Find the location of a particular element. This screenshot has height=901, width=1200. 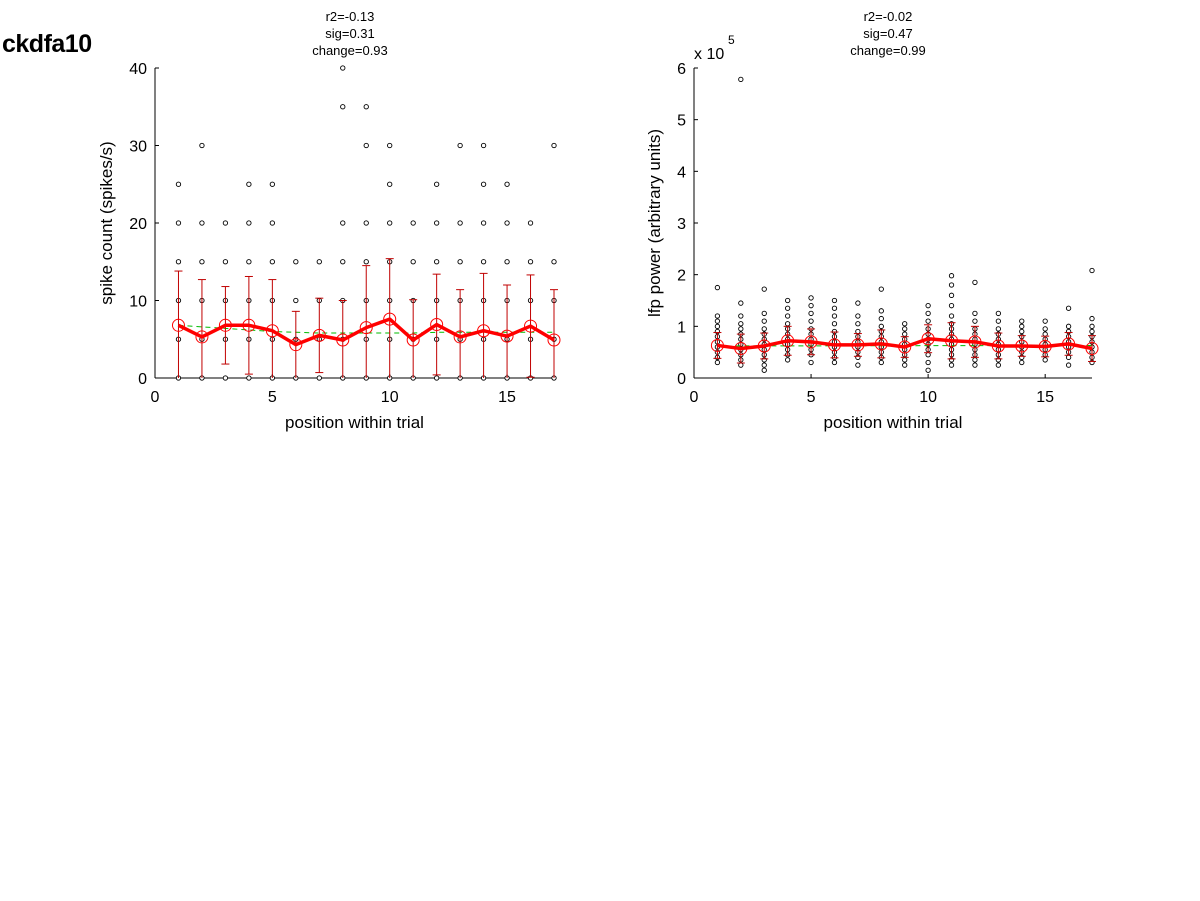

y-tick-label: 10 is located at coordinates (138, 302).